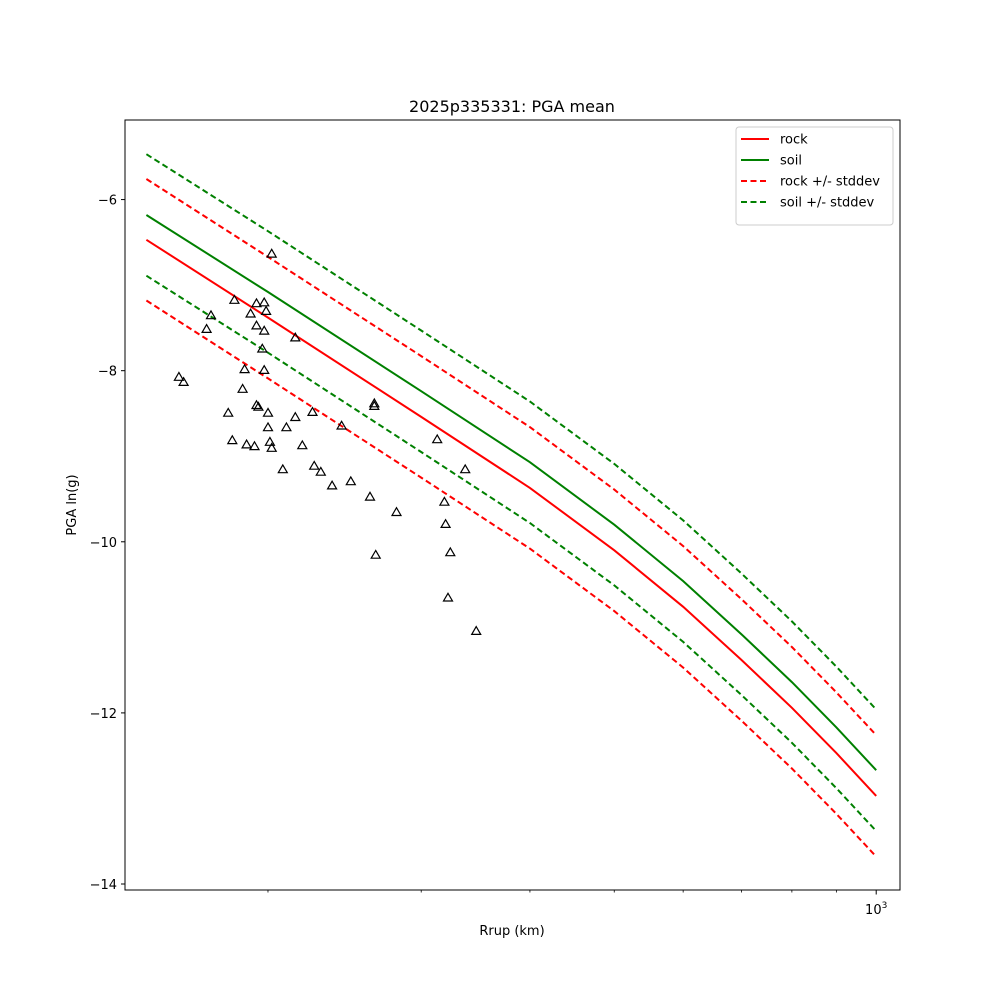 The width and height of the screenshot is (1000, 1000). I want to click on y-tick-label: −14, so click(103, 885).